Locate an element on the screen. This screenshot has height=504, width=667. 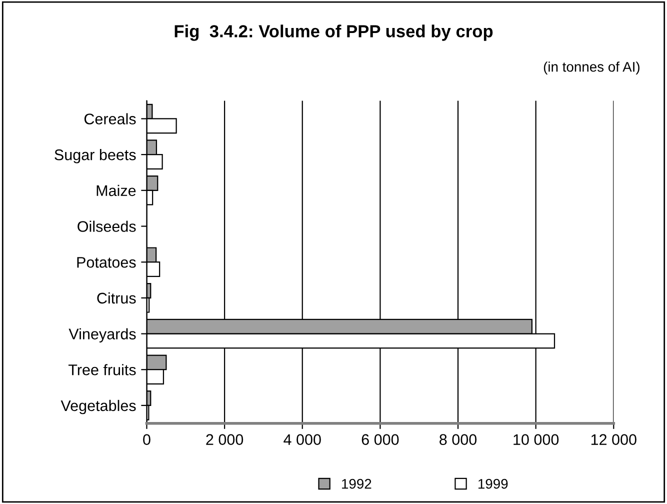
y-tick-label: Citrus is located at coordinates (116, 298).